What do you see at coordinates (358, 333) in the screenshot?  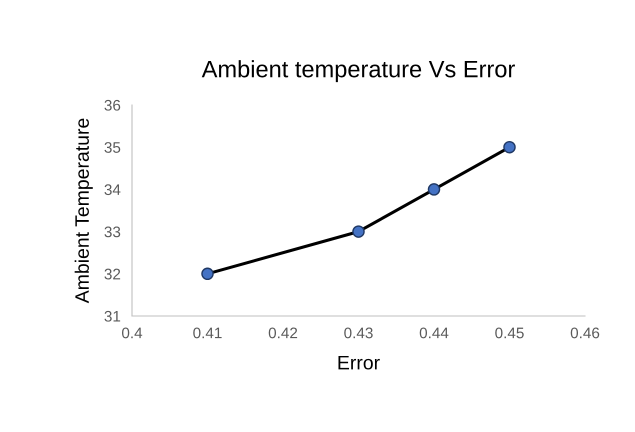 I see `x-tick-label: 0.43` at bounding box center [358, 333].